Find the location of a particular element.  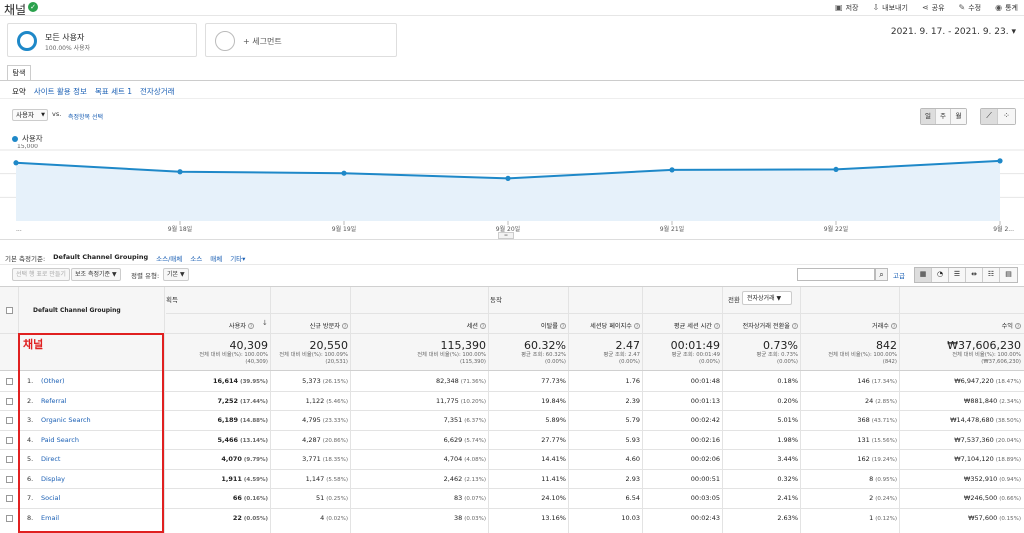

select-metric-link: 측정항목 선택 is located at coordinates (86, 117).